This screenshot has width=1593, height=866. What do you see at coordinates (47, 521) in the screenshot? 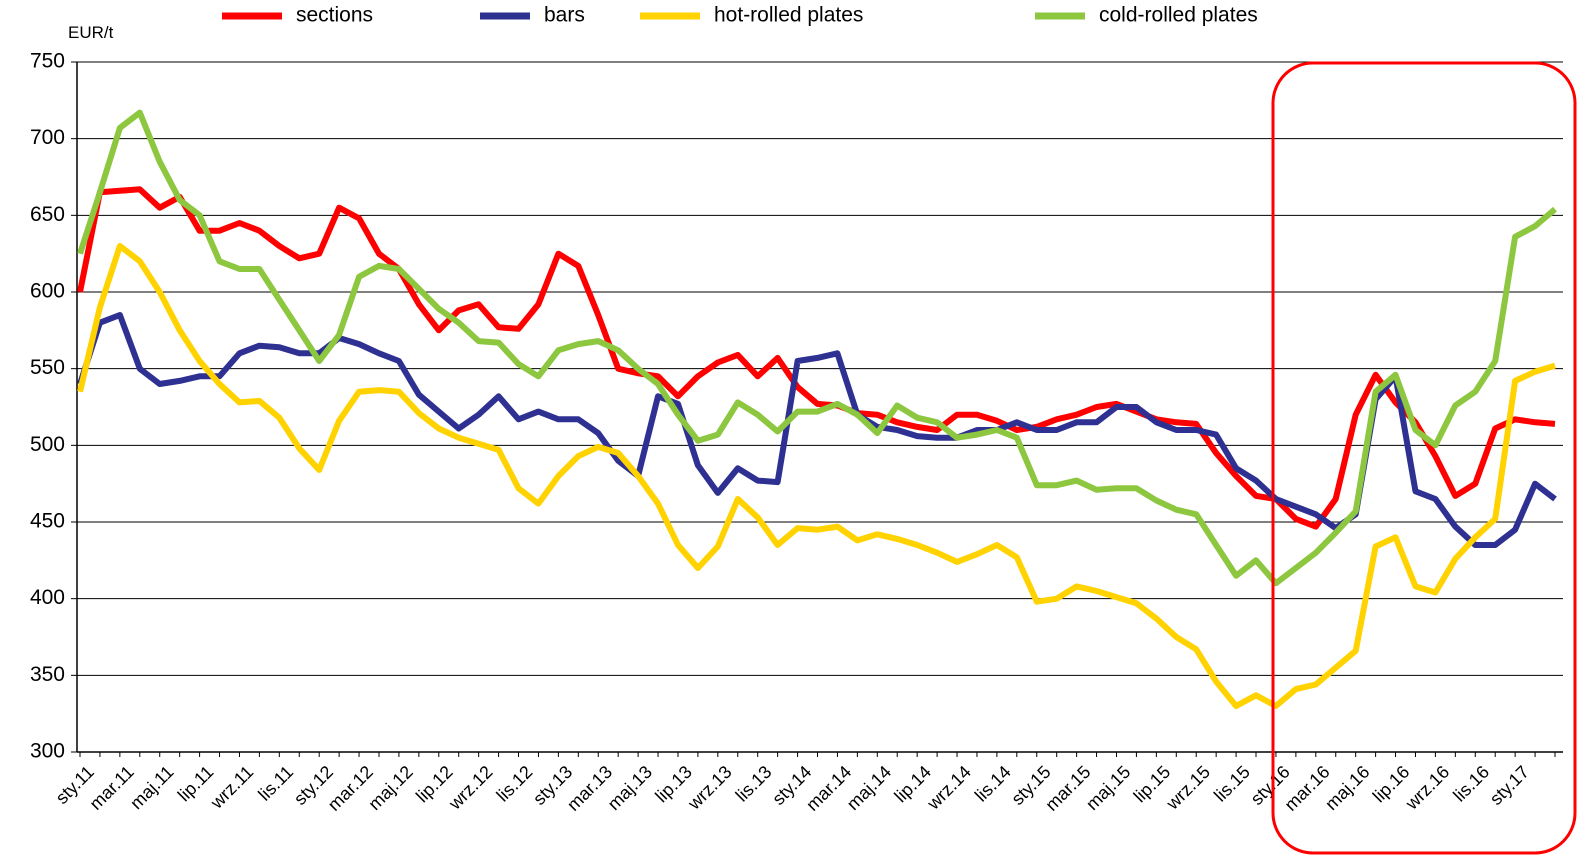
I see `y-tick-label: 450` at bounding box center [47, 521].